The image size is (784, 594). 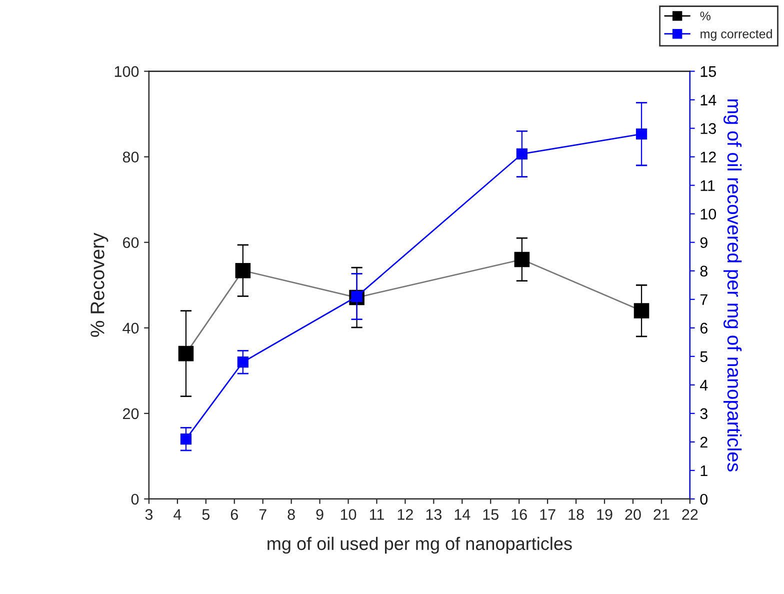 What do you see at coordinates (704, 414) in the screenshot?
I see `y2-tick-label: 3` at bounding box center [704, 414].